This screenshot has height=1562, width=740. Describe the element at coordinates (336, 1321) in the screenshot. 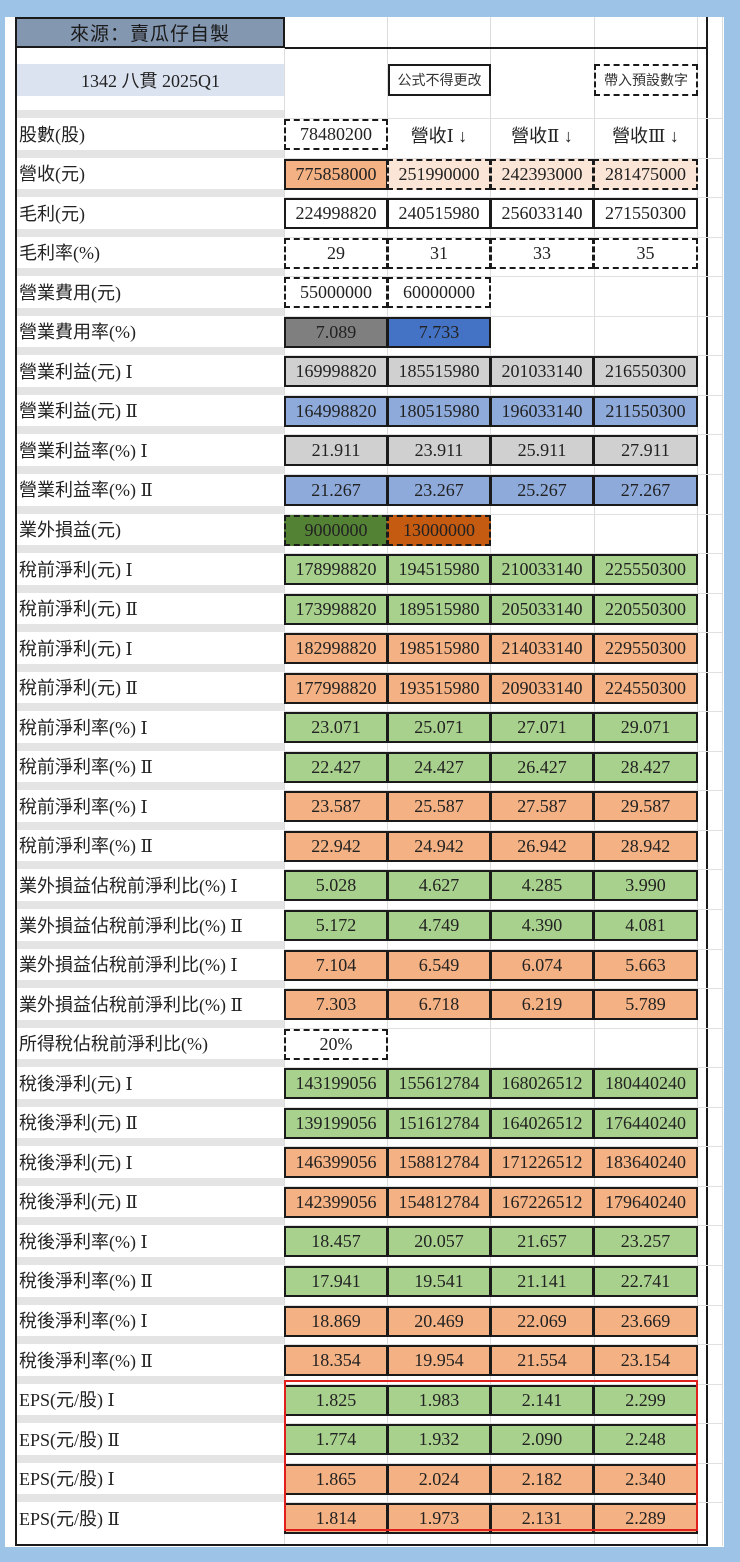

I see `value-cell: 18.869` at that location.